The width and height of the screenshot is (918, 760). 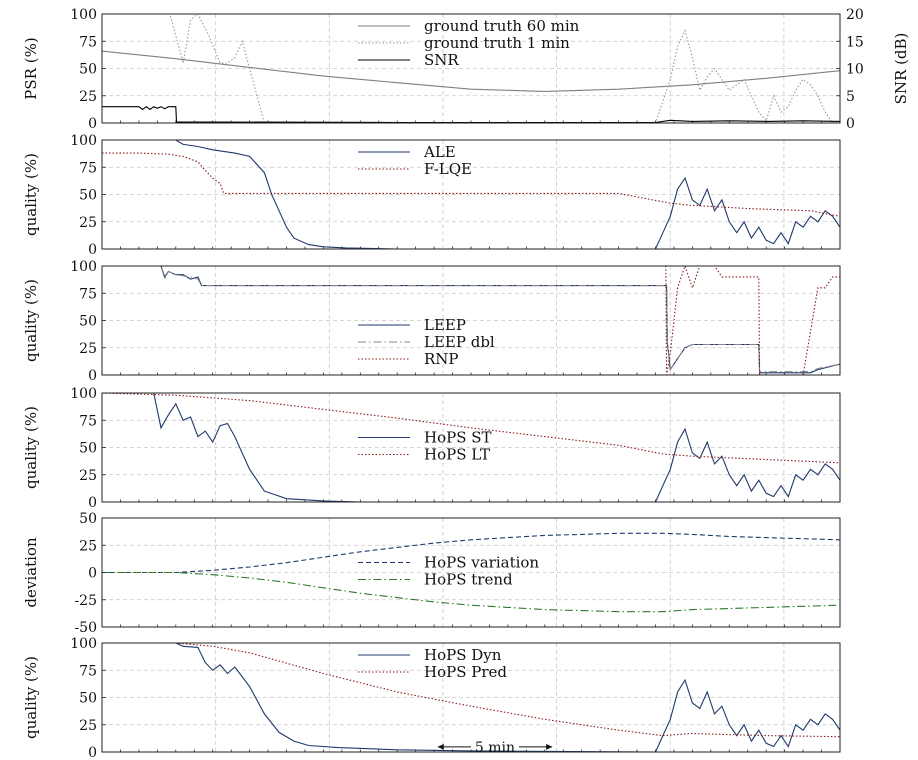 What do you see at coordinates (850, 97) in the screenshot?
I see `y2-tick-label: 5` at bounding box center [850, 97].